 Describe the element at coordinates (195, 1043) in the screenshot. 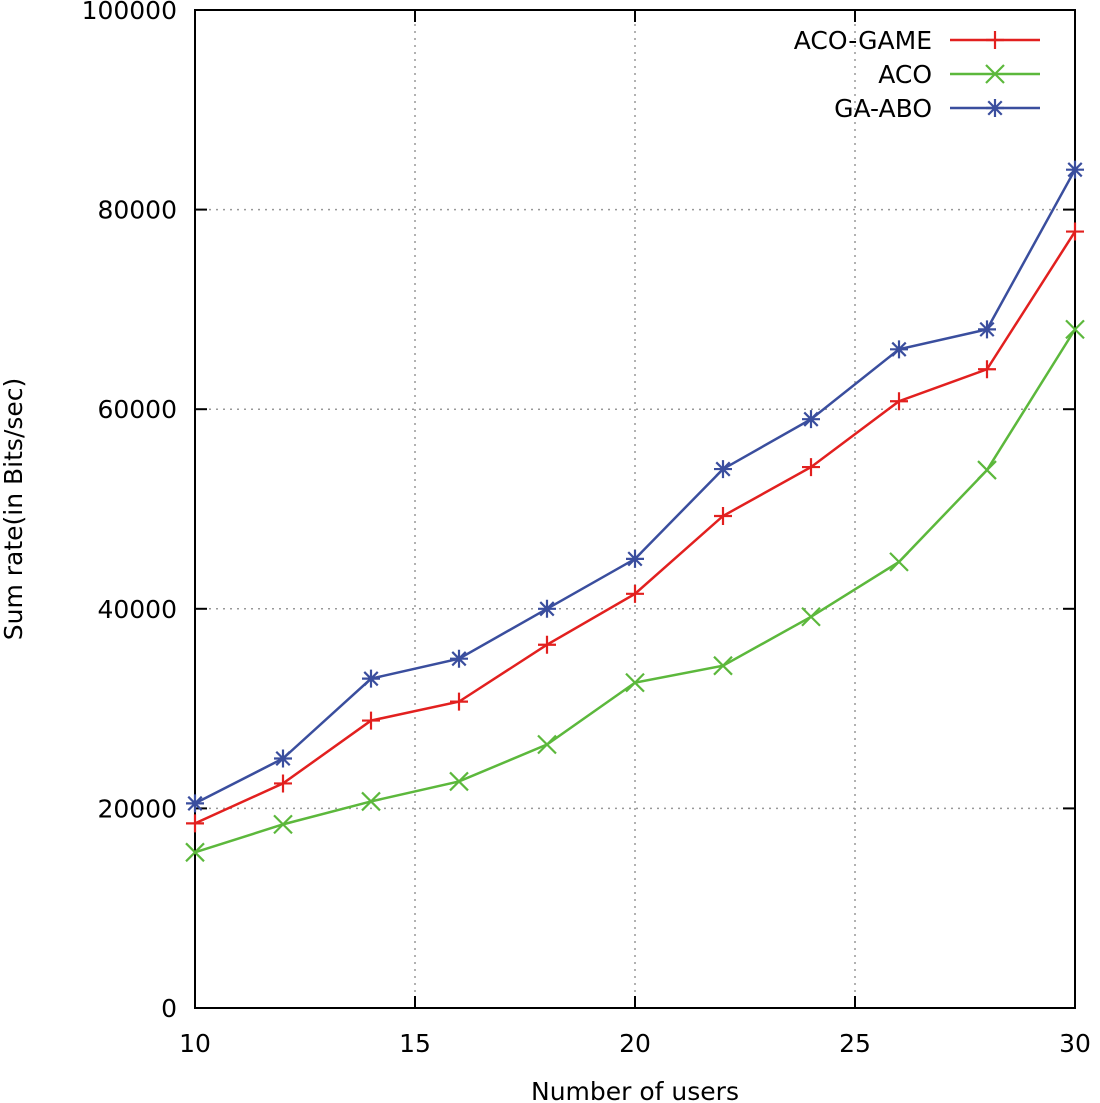

I see `x-tick-label: 10` at that location.